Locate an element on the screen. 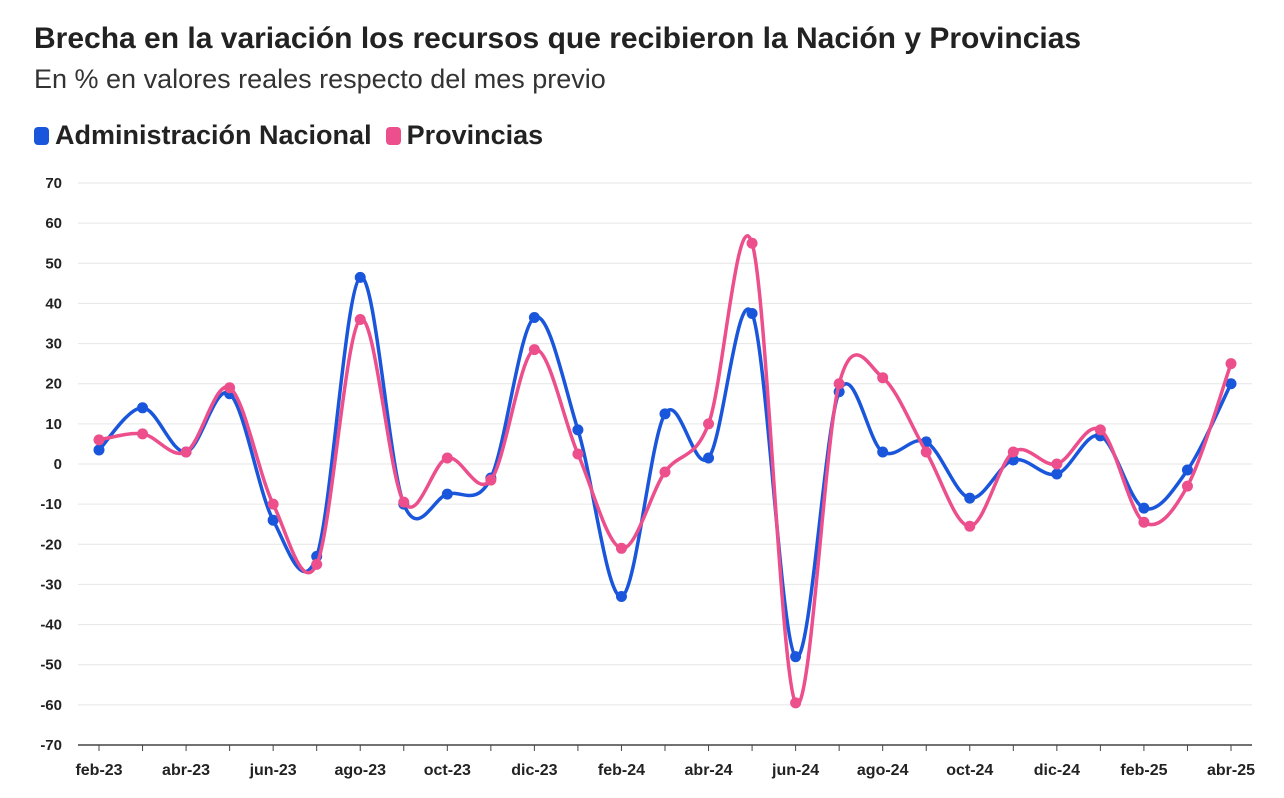  x-tick-label: ago-23 is located at coordinates (360, 770).